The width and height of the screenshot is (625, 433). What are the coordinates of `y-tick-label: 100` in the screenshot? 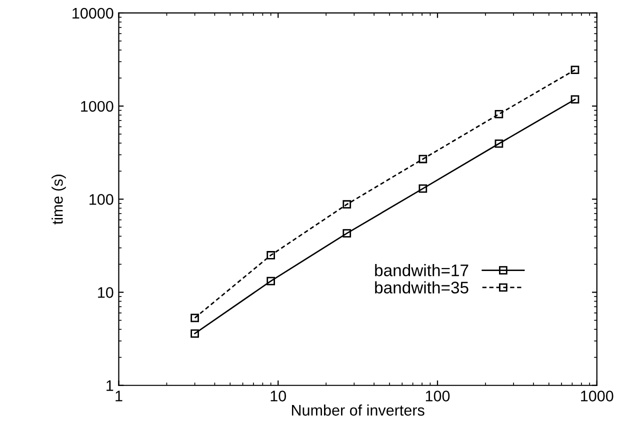 It's located at (102, 199).